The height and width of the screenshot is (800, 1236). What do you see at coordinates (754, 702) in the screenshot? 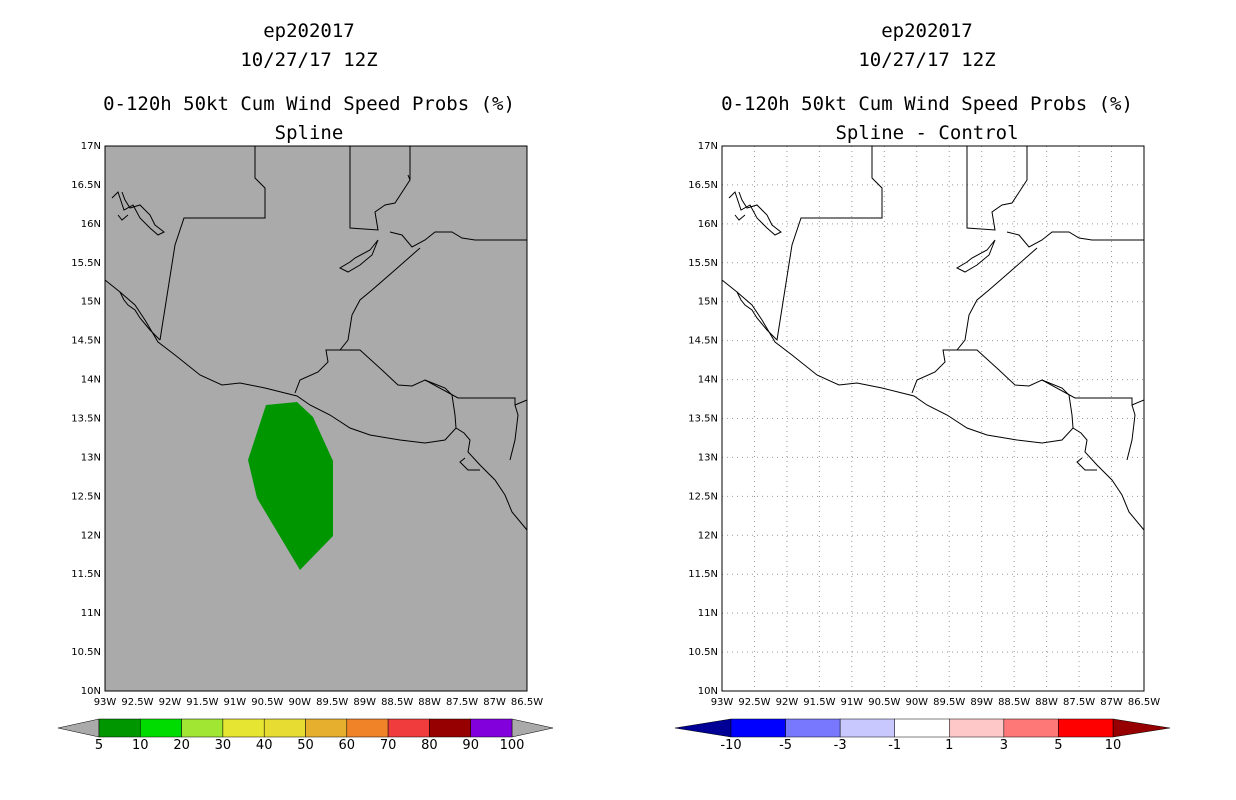
I see `lon-label: 92.5W` at bounding box center [754, 702].